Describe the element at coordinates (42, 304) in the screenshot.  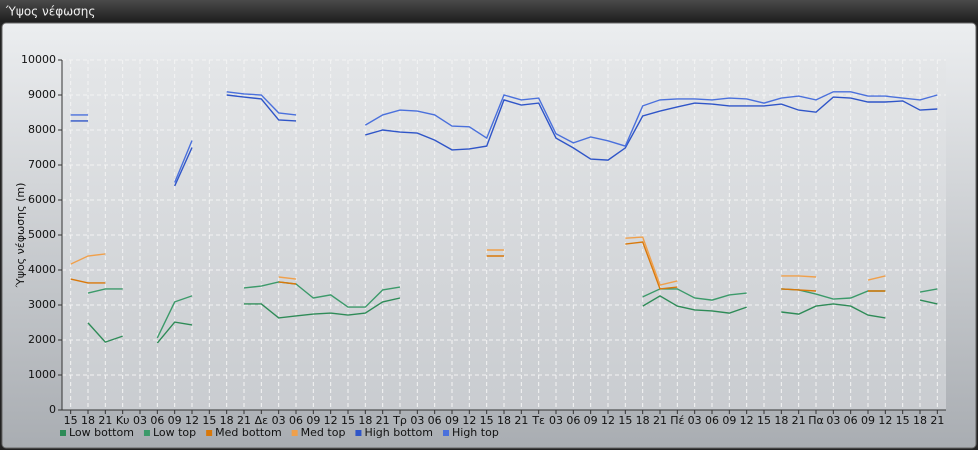
I see `y-tick-label: 3000` at that location.